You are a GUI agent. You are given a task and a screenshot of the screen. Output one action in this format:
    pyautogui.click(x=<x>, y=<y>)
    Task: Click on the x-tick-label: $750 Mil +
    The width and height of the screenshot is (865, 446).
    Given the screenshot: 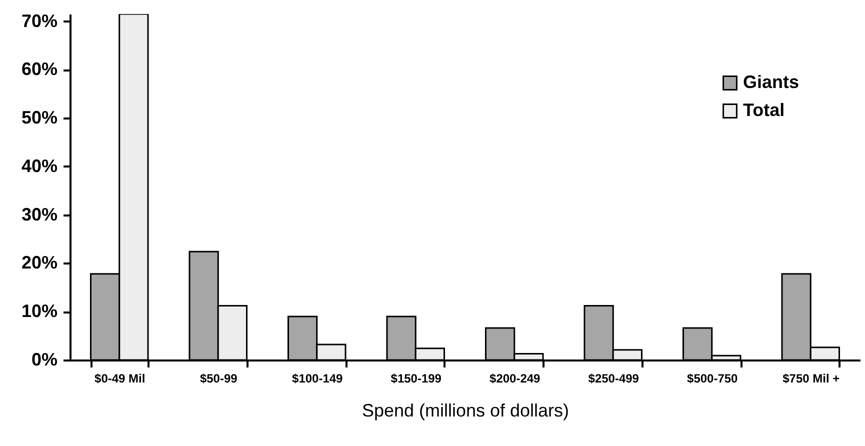 What is the action you would take?
    pyautogui.click(x=811, y=379)
    